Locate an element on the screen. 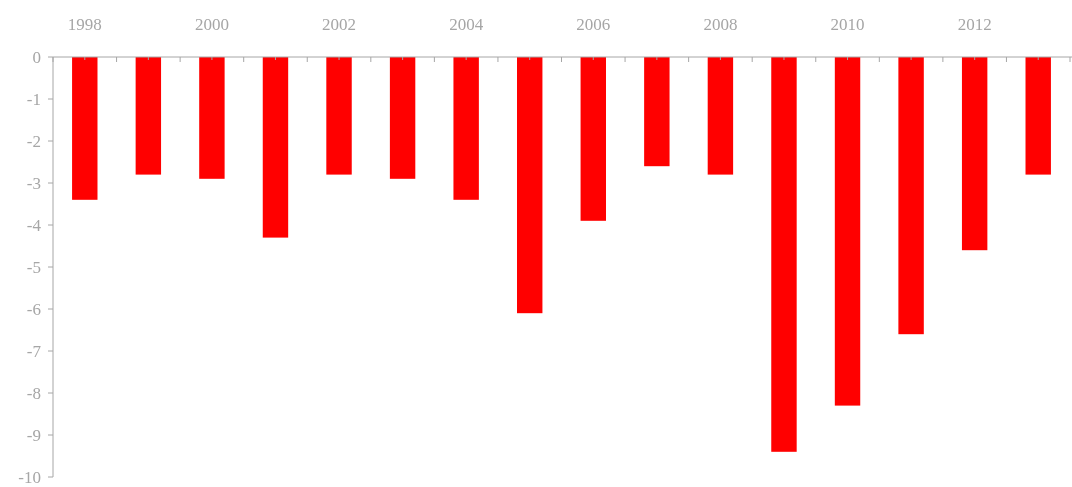 Image resolution: width=1072 pixels, height=487 pixels. x-tick-label: 2008 is located at coordinates (720, 24).